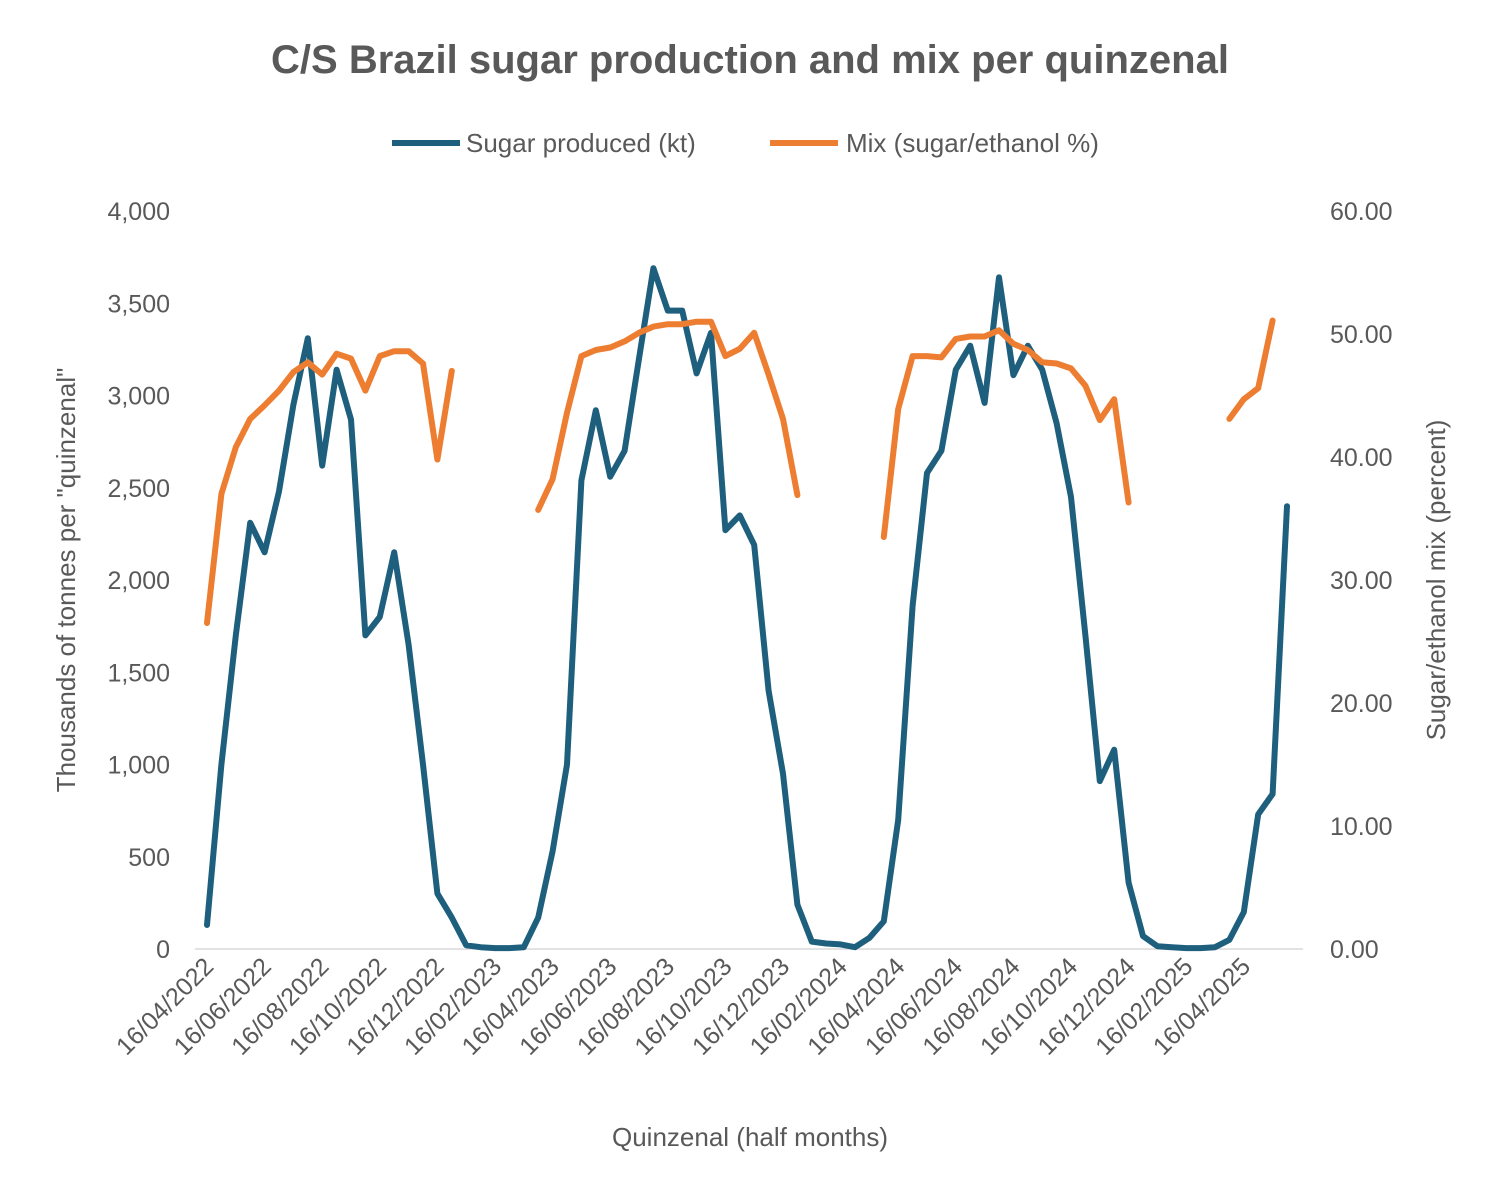 The width and height of the screenshot is (1500, 1200). What do you see at coordinates (149, 858) in the screenshot?
I see `y-tick-label: 500` at bounding box center [149, 858].